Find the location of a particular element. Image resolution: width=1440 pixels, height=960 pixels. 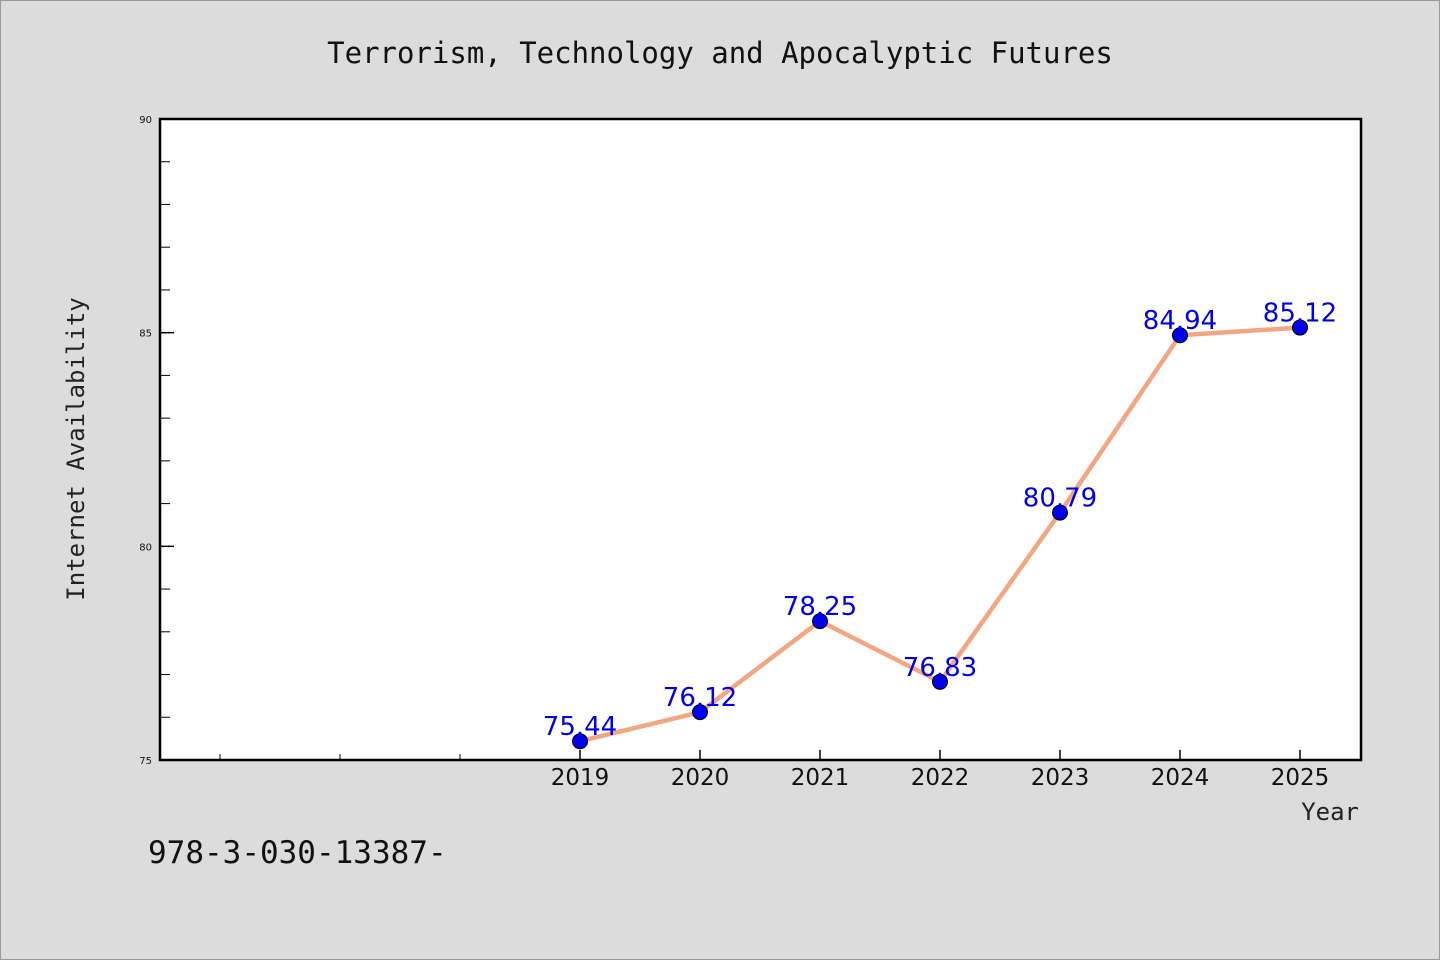

x-tick-label: 2020 is located at coordinates (700, 778).